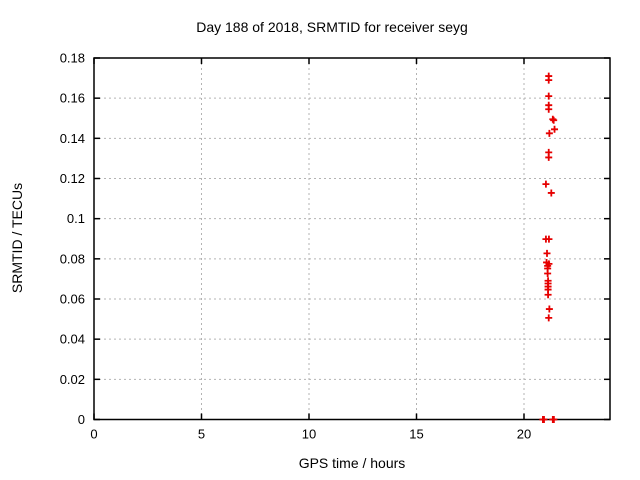 This screenshot has width=640, height=480. Describe the element at coordinates (81, 419) in the screenshot. I see `y-tick-label: 0` at that location.